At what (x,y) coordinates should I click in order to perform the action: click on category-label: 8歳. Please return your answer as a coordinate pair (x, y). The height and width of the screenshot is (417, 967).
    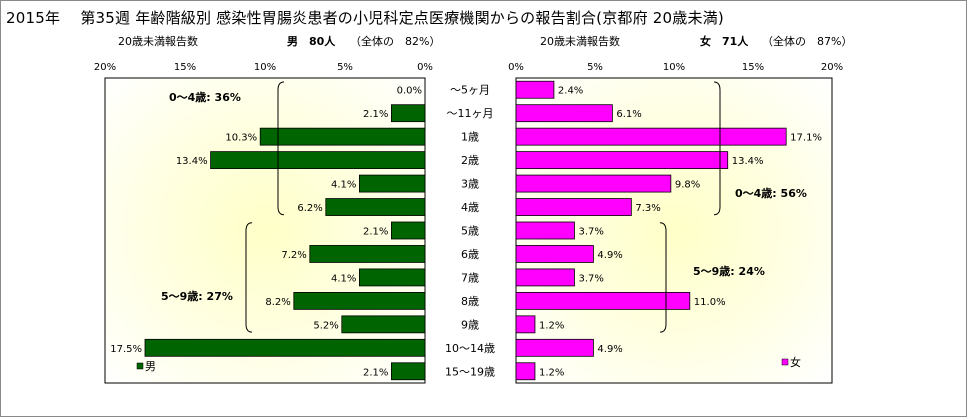
    Looking at the image, I should click on (470, 301).